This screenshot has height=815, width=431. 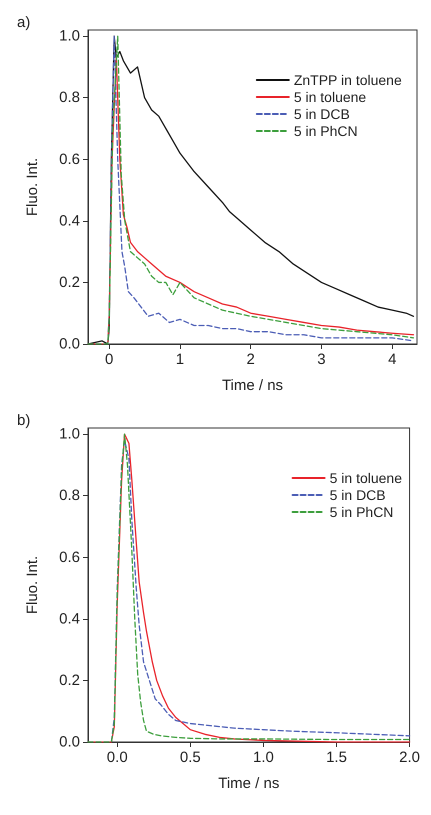 I want to click on x-tick-label: 0.0, so click(x=117, y=757).